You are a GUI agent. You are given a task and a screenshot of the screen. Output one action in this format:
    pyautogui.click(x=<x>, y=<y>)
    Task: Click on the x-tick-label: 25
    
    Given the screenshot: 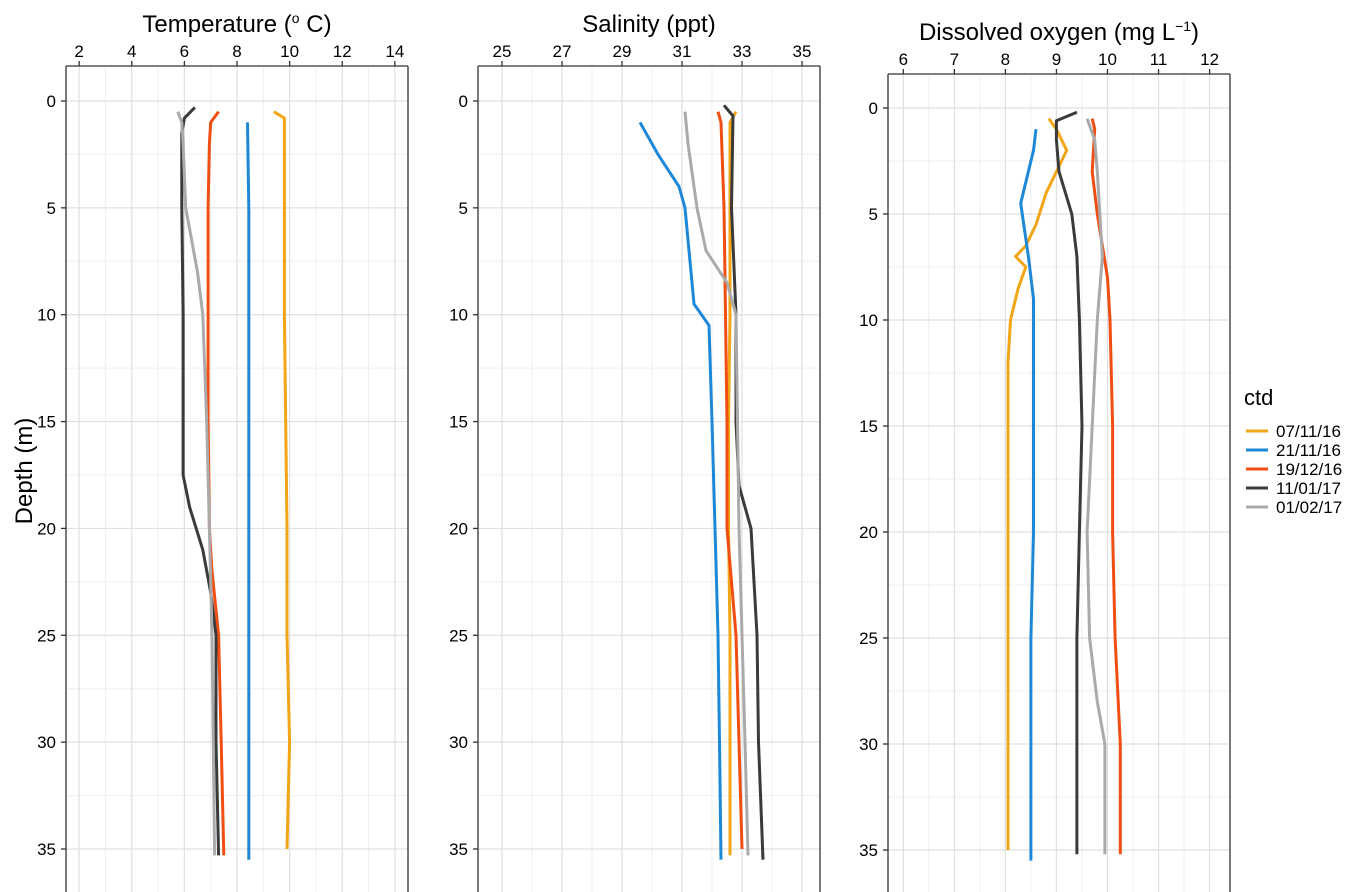 What is the action you would take?
    pyautogui.click(x=502, y=51)
    